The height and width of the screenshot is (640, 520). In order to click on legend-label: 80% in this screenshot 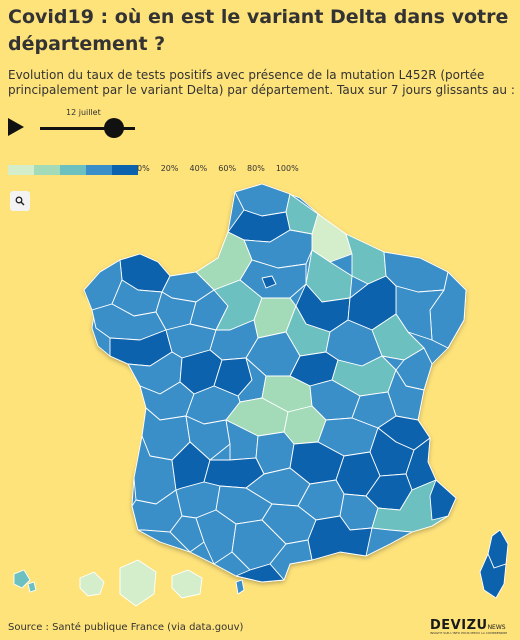, I will do `click(256, 168)`.